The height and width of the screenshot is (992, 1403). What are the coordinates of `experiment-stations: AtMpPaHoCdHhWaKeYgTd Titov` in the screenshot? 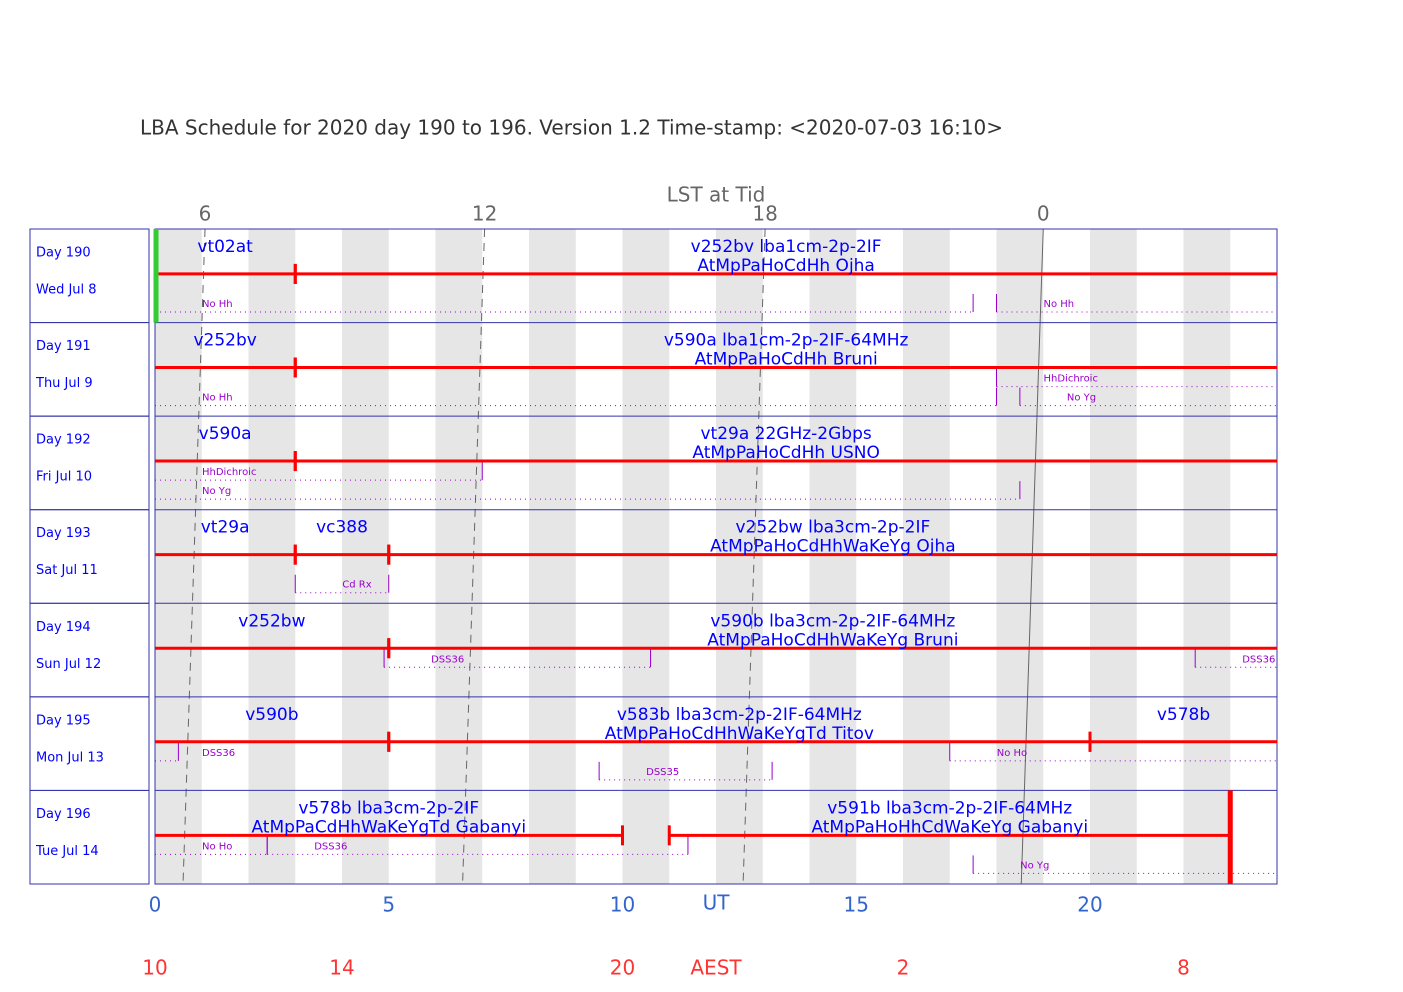 It's located at (739, 734).